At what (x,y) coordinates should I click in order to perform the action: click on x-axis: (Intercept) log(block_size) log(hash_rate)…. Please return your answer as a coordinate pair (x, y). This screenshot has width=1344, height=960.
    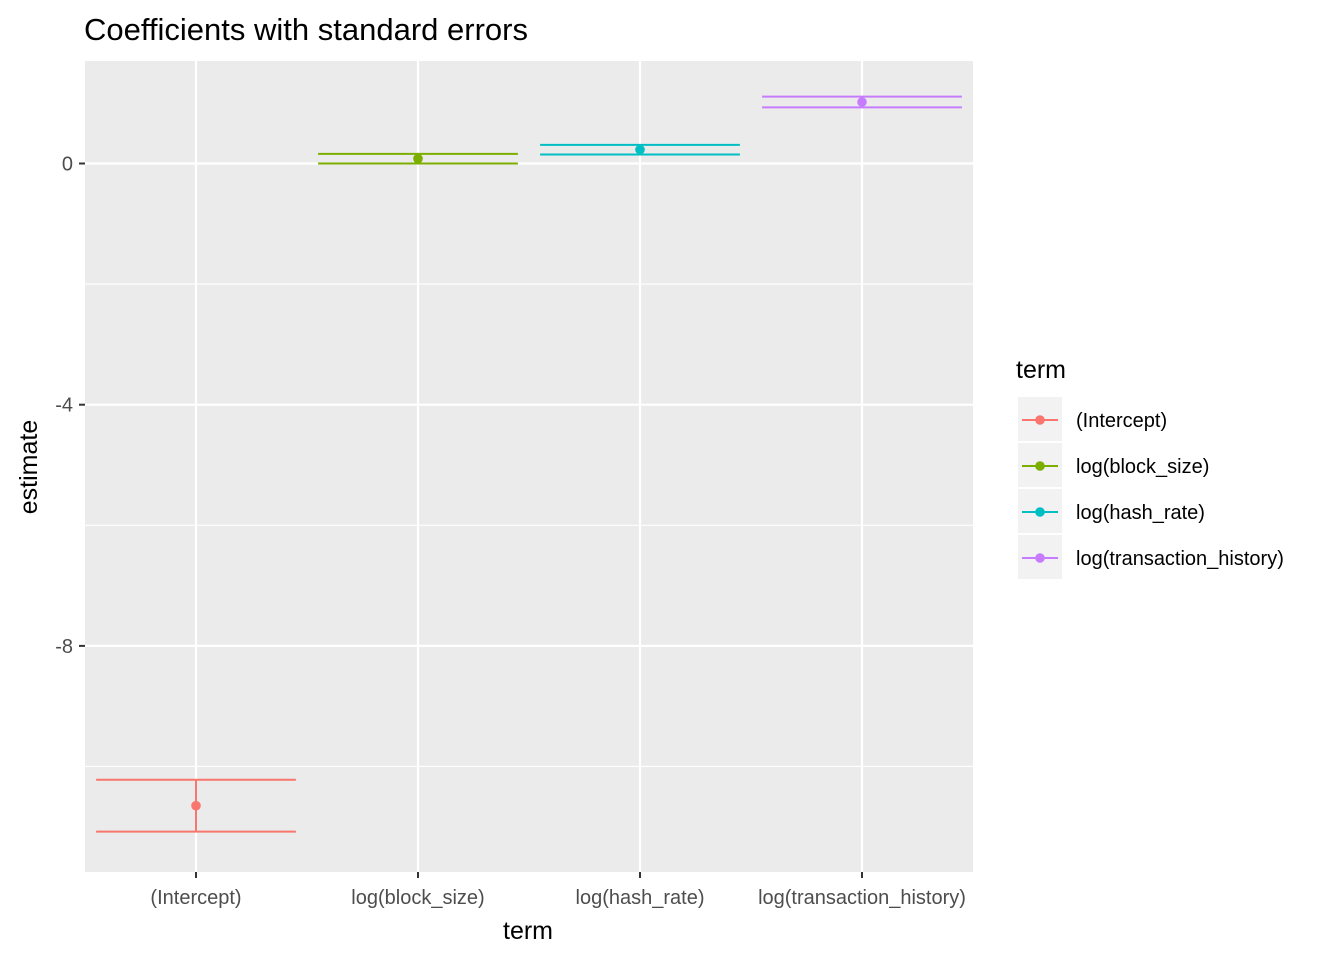
    Looking at the image, I should click on (558, 890).